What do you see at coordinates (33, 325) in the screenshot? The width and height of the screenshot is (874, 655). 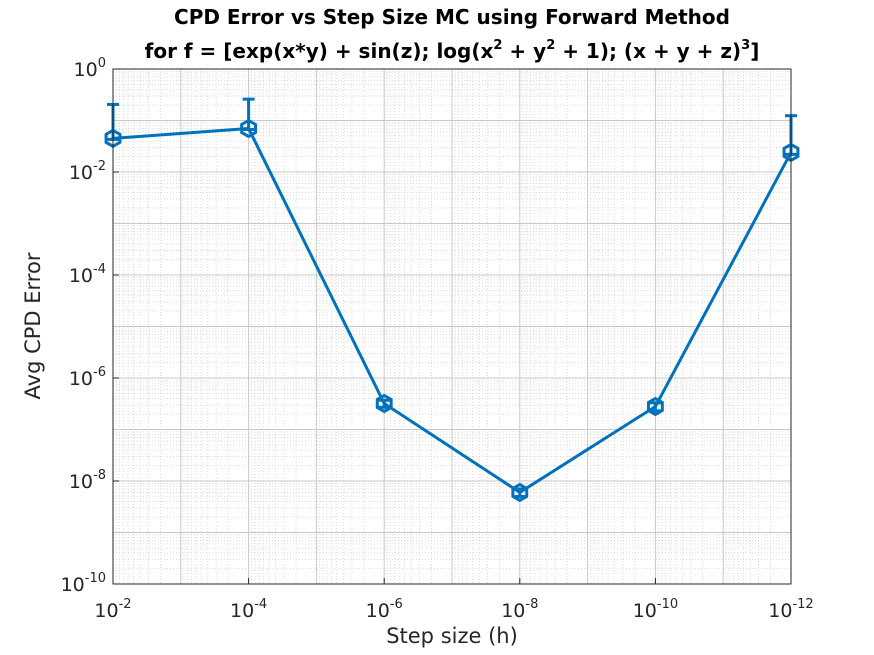 I see `y-axis-label: Avg CPD Error` at bounding box center [33, 325].